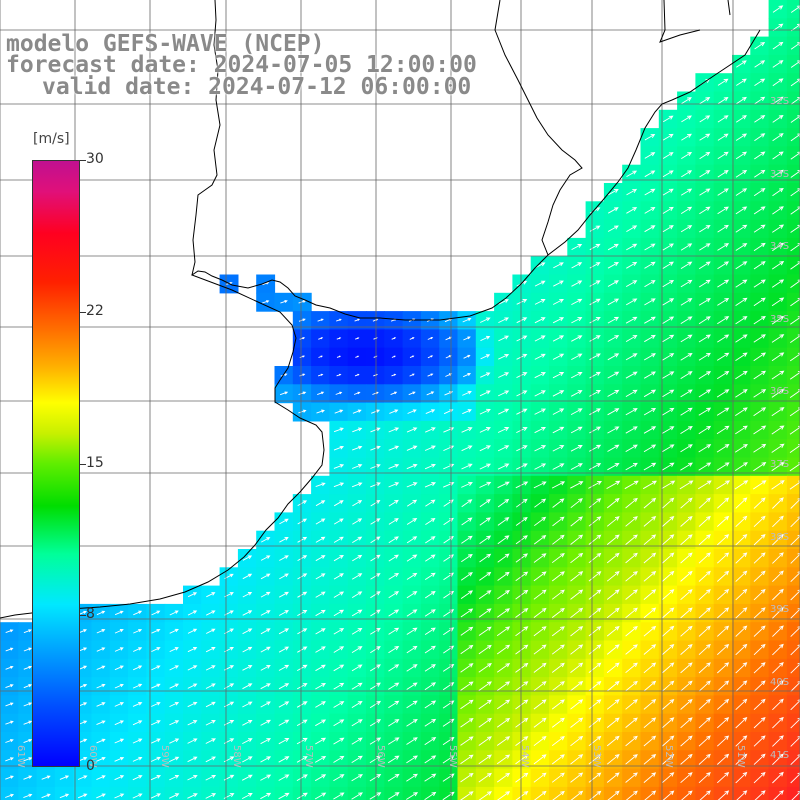 Image resolution: width=800 pixels, height=800 pixels. I want to click on longitude-label: 51W, so click(740, 756).